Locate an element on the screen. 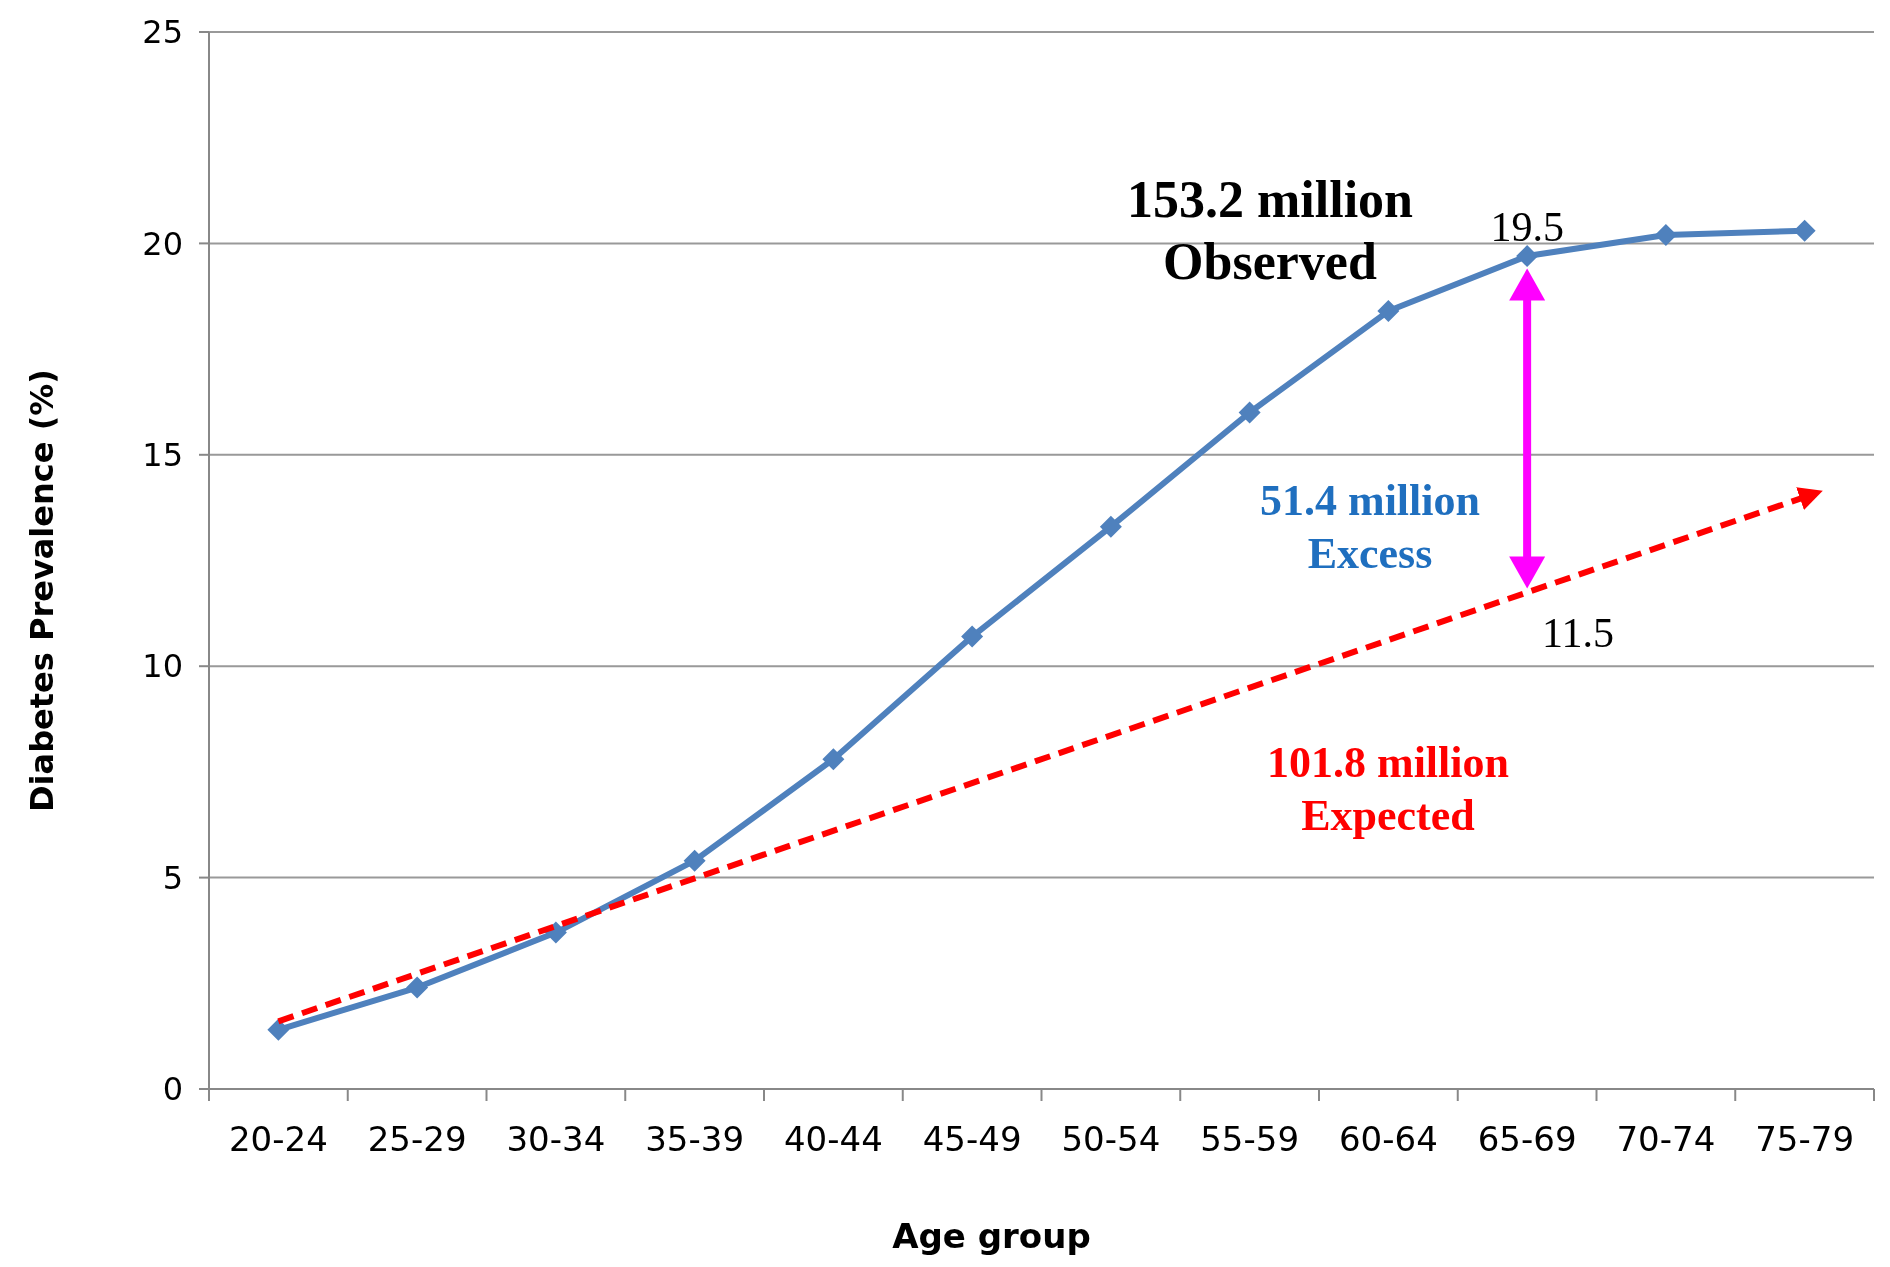 This screenshot has height=1267, width=1890. x-tick-label: 55-59 is located at coordinates (1250, 1139).